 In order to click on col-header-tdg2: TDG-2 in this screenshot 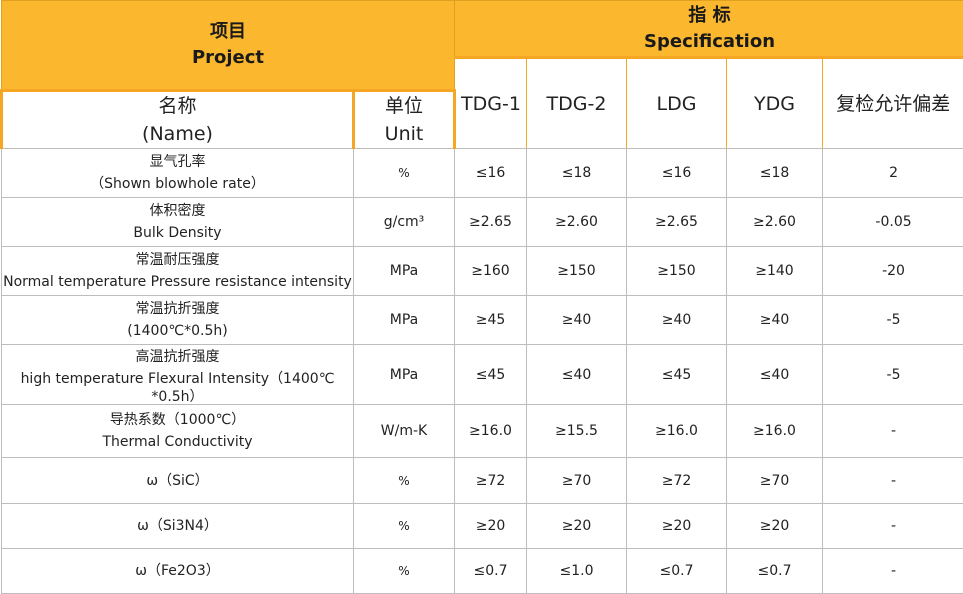, I will do `click(577, 103)`.